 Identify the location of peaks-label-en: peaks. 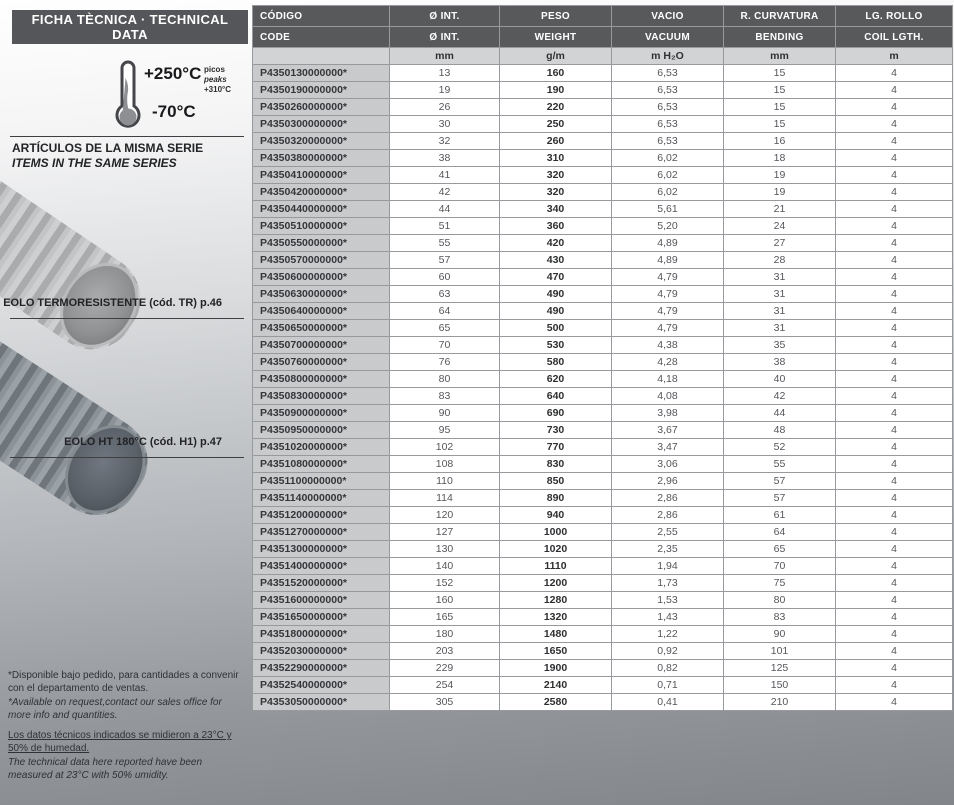
(215, 79).